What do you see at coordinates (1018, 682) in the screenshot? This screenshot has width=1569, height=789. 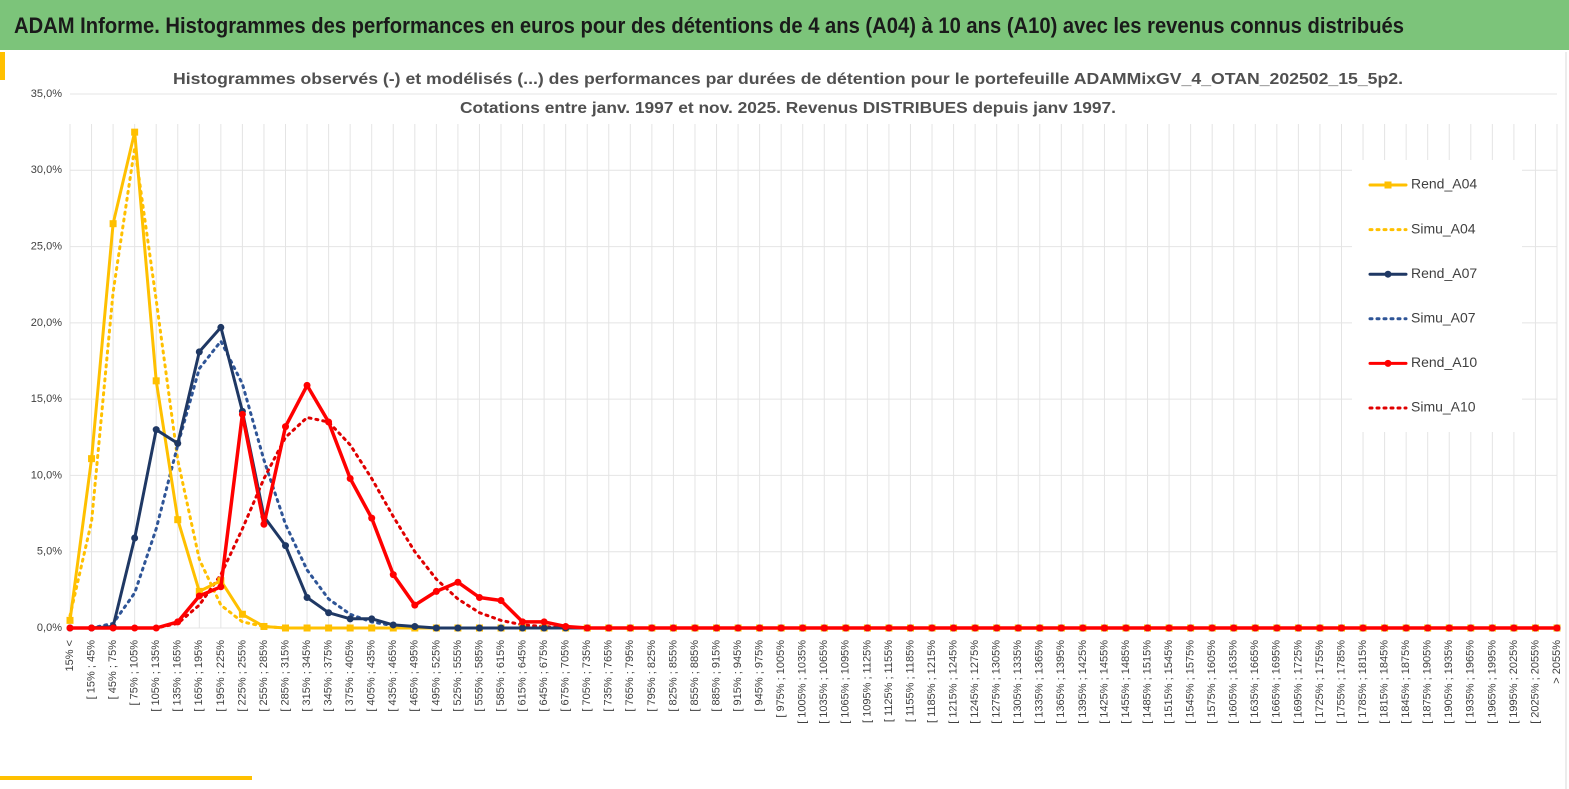 I see `x-tick-label: [ 1305% ; 1335%` at bounding box center [1018, 682].